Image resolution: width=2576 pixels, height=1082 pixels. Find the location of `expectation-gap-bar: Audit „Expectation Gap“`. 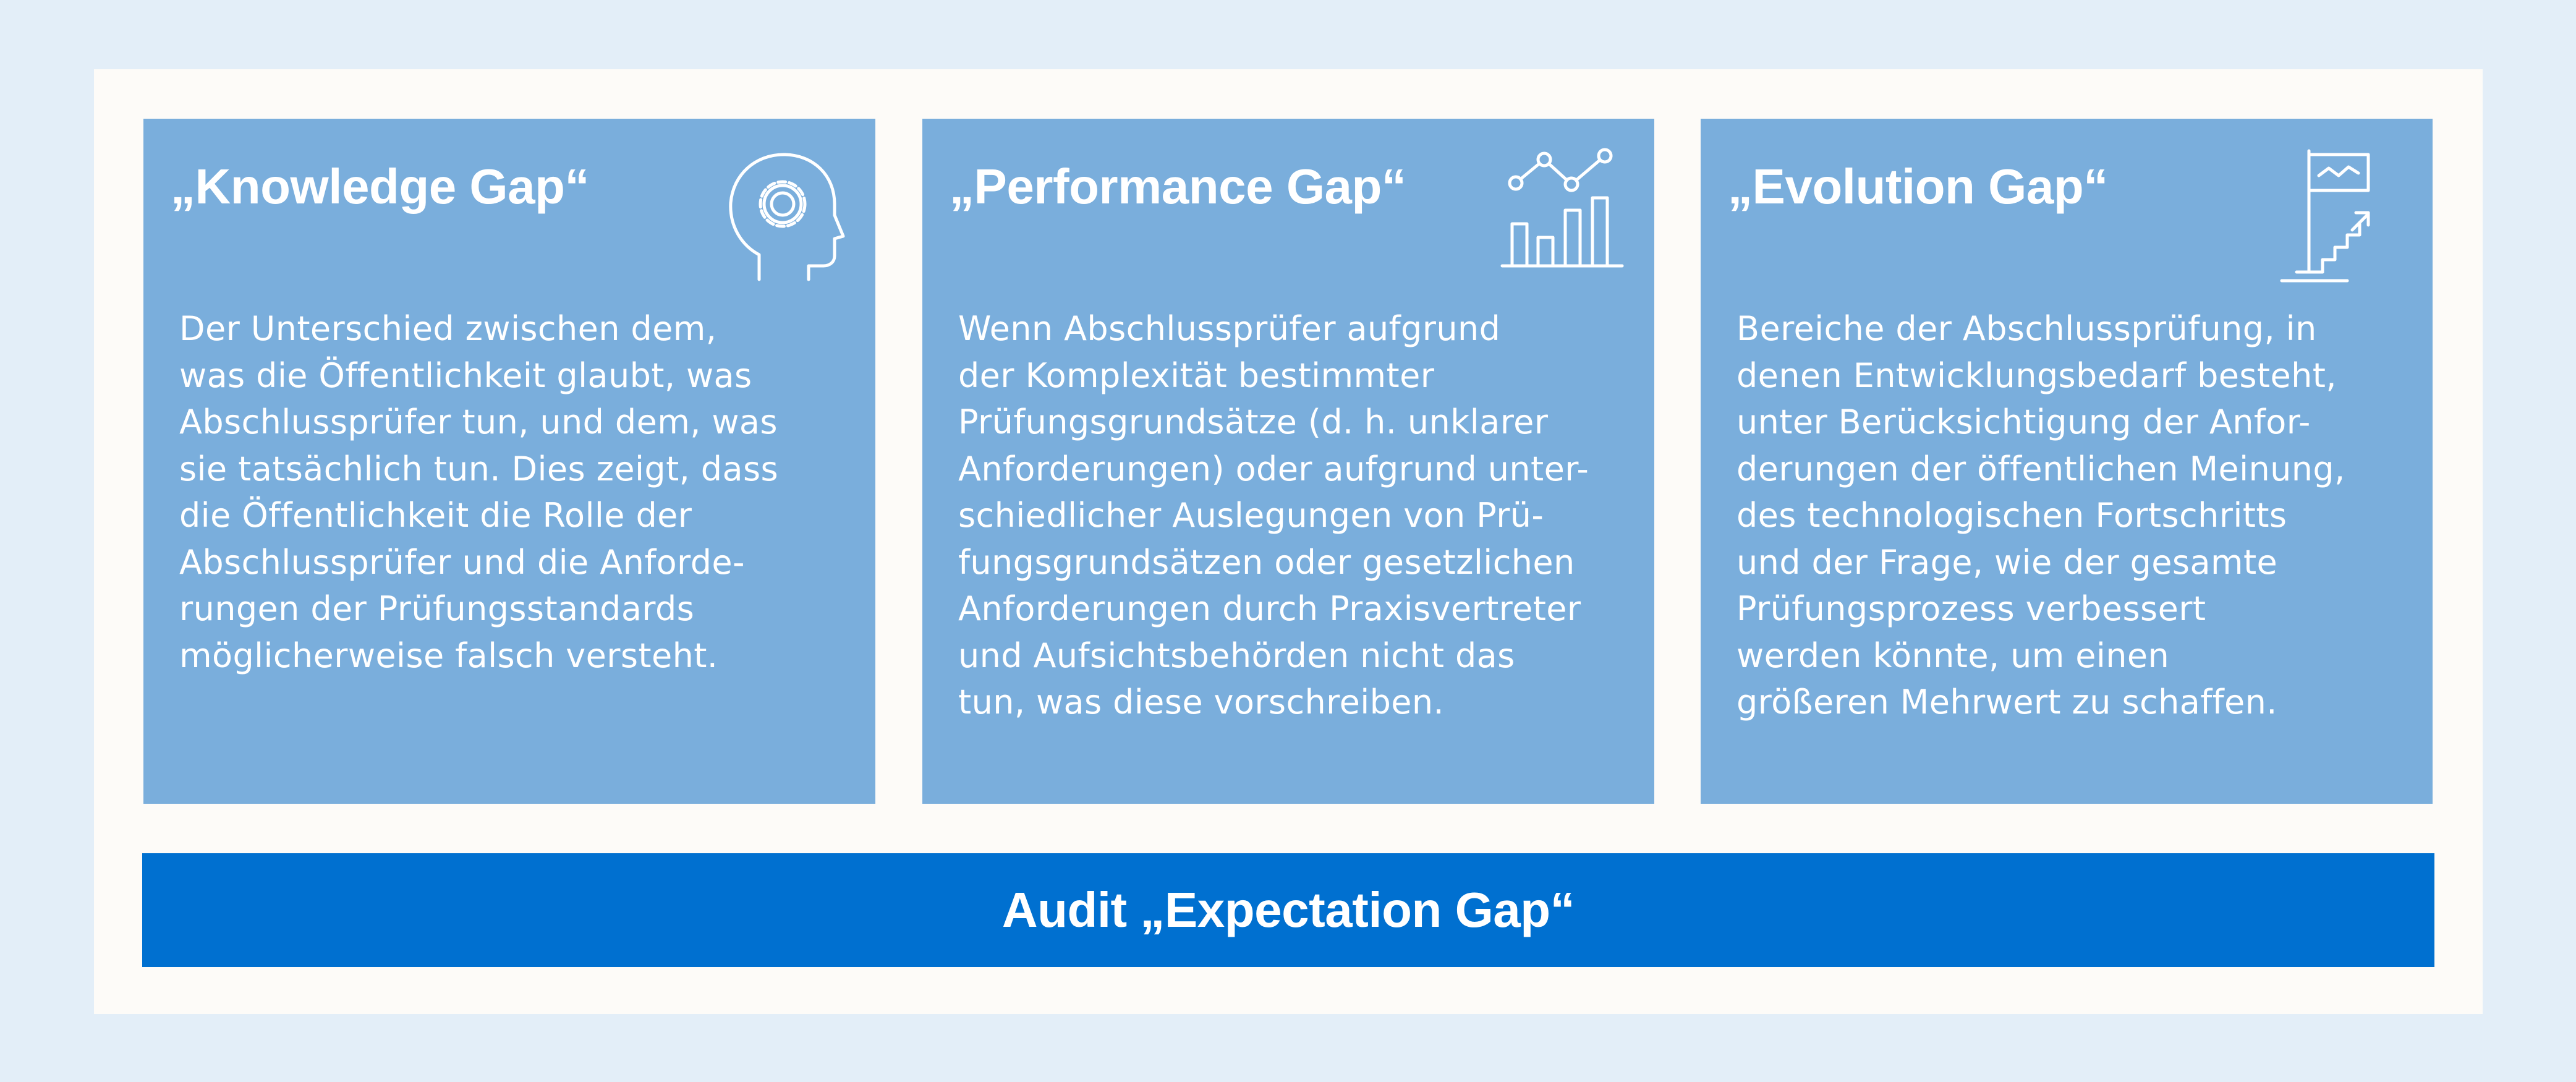

expectation-gap-bar: Audit „Expectation Gap“ is located at coordinates (1288, 910).